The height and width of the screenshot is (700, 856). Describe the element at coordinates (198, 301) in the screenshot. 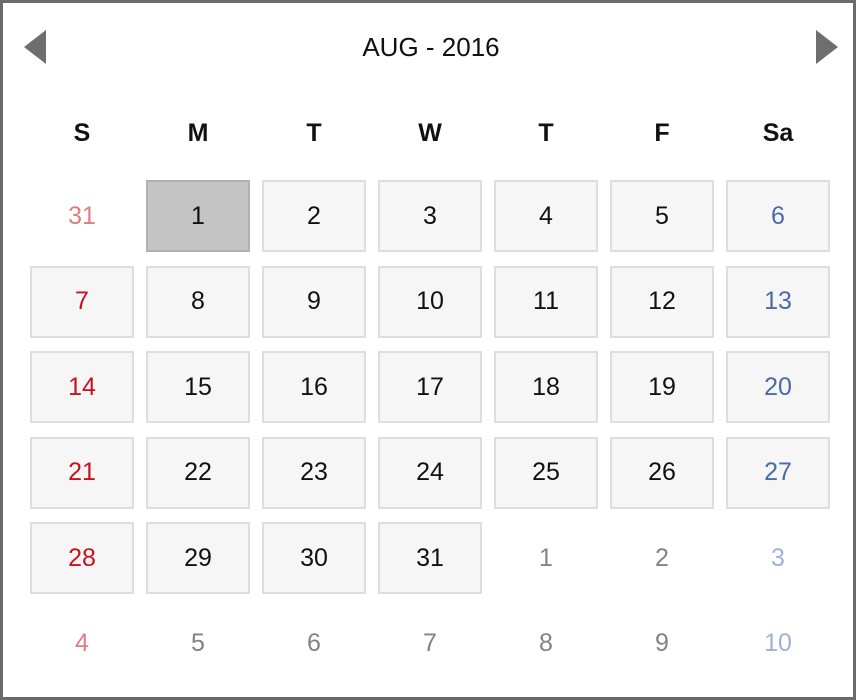

I see `day-cell: 8` at that location.